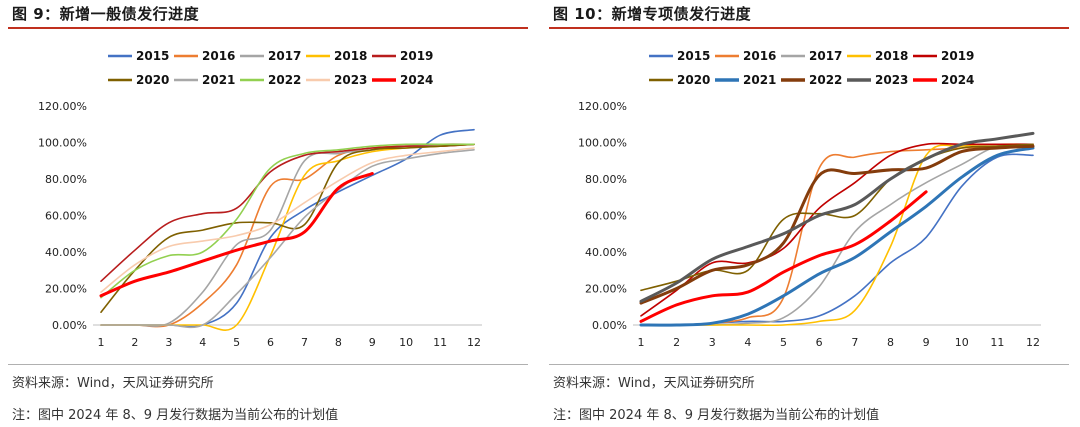 This screenshot has width=1080, height=427. I want to click on series-line-2021, so click(287, 239).